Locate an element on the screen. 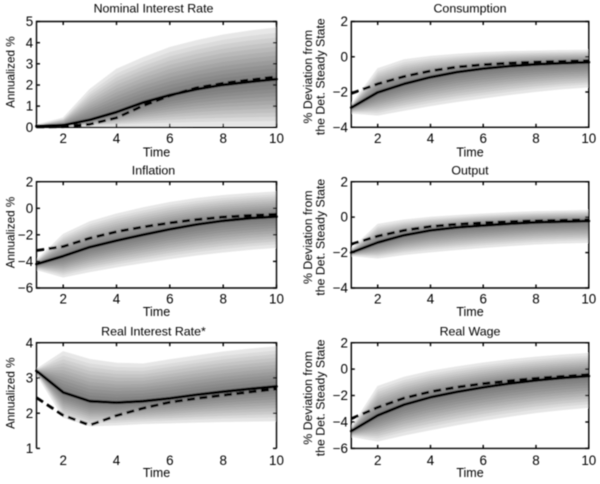  svg-text: Inflation is located at coordinates (154, 171).